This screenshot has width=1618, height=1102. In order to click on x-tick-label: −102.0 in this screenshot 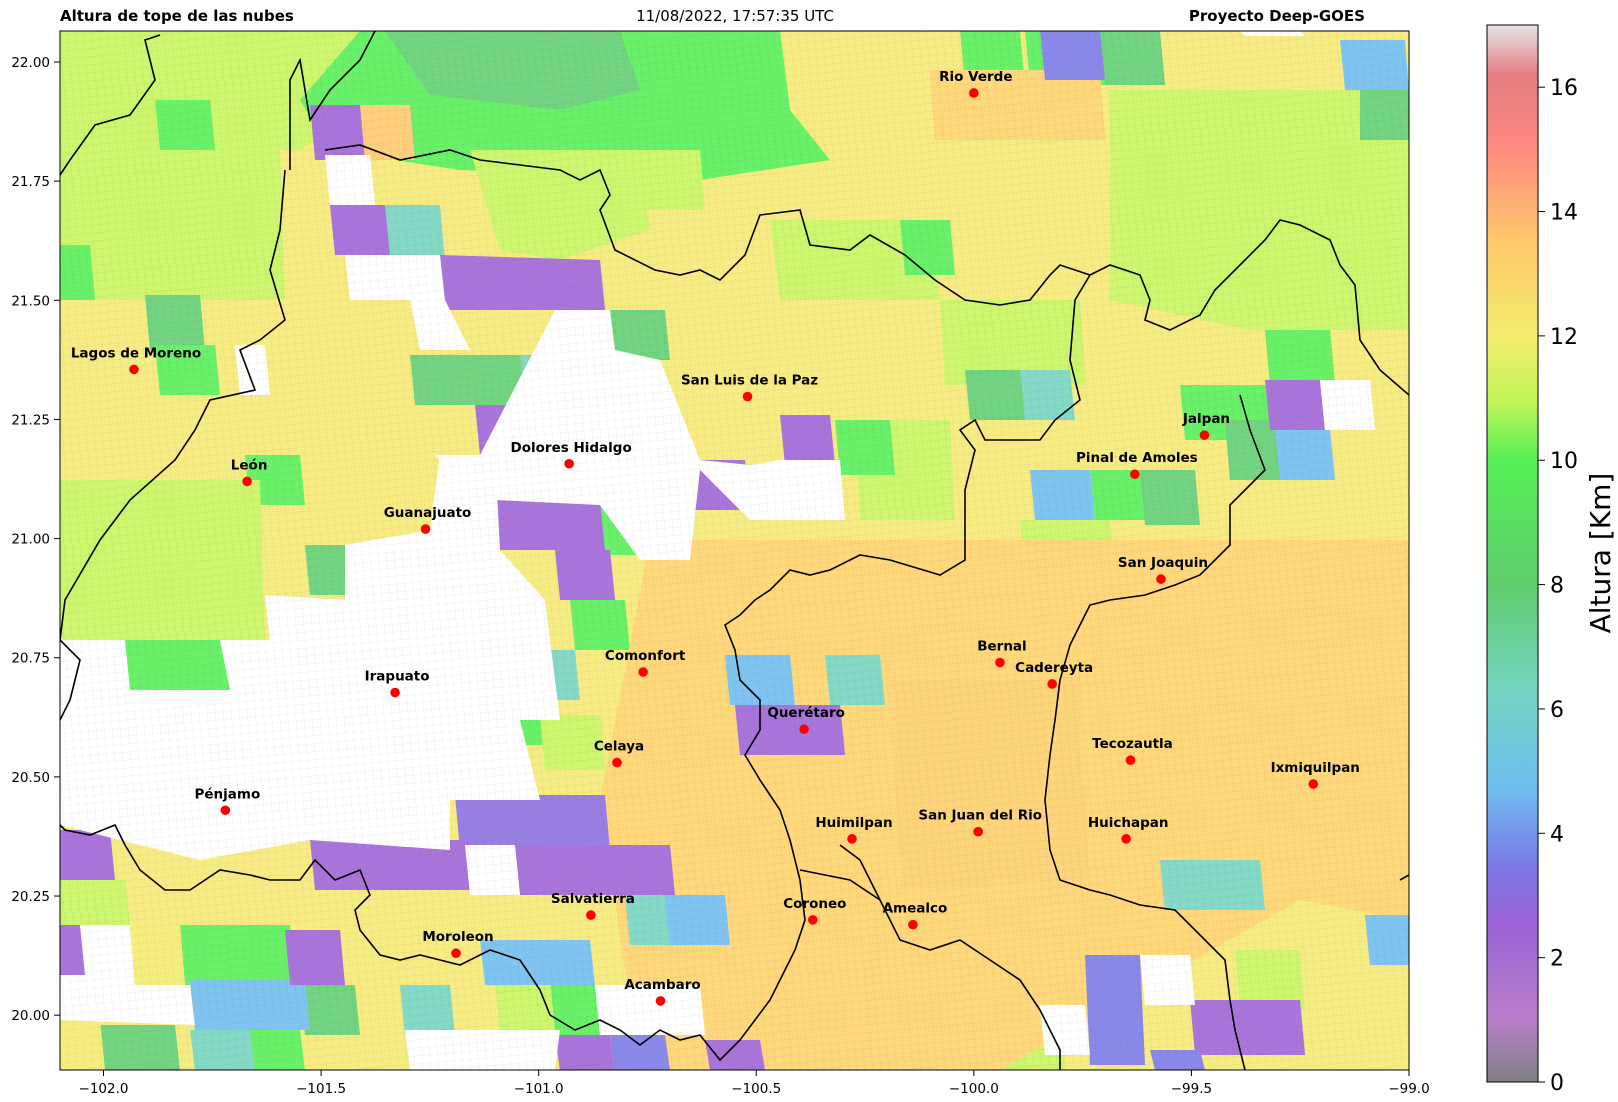, I will do `click(104, 1089)`.